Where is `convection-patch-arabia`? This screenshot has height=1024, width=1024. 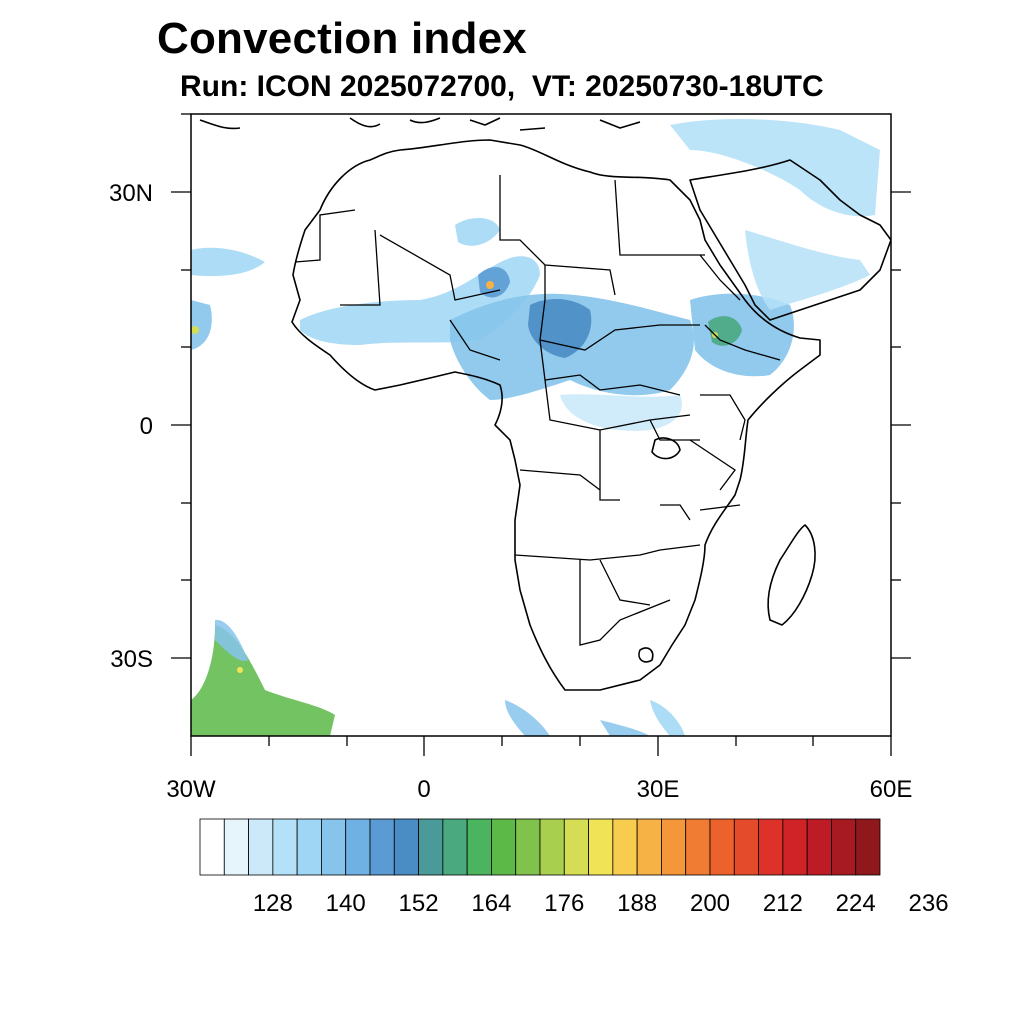 convection-patch-arabia is located at coordinates (807, 270).